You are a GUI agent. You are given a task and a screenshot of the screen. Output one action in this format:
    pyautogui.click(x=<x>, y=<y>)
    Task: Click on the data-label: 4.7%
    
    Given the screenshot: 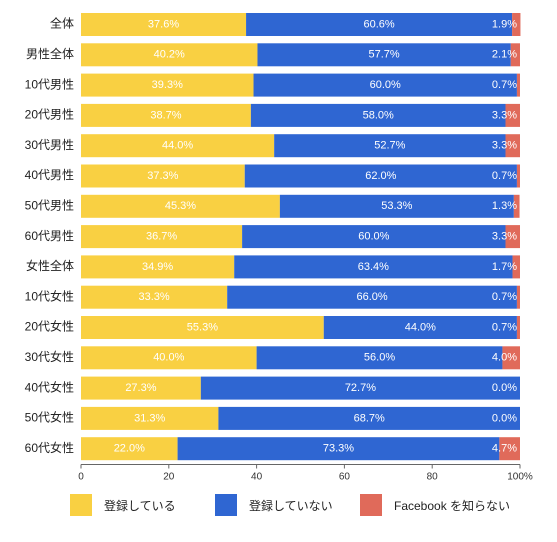 What is the action you would take?
    pyautogui.click(x=504, y=449)
    